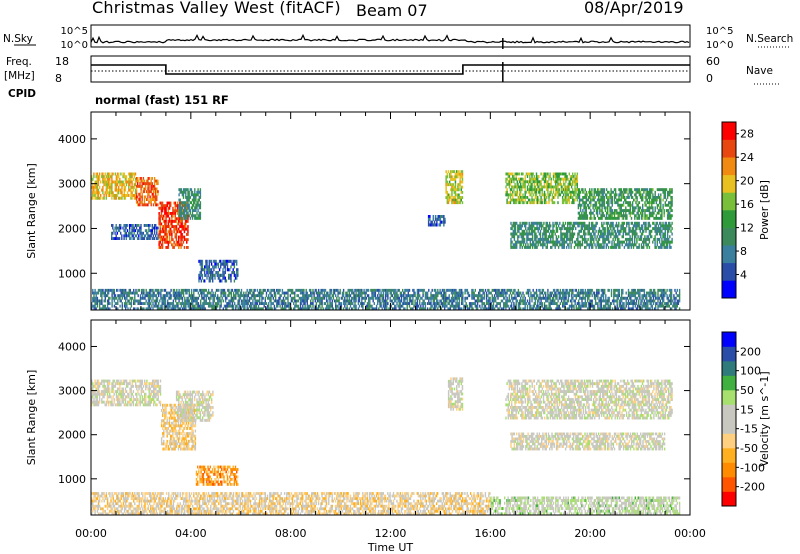 This screenshot has height=554, width=800. I want to click on velocity-colorbar-tick-3: 15, so click(747, 409).